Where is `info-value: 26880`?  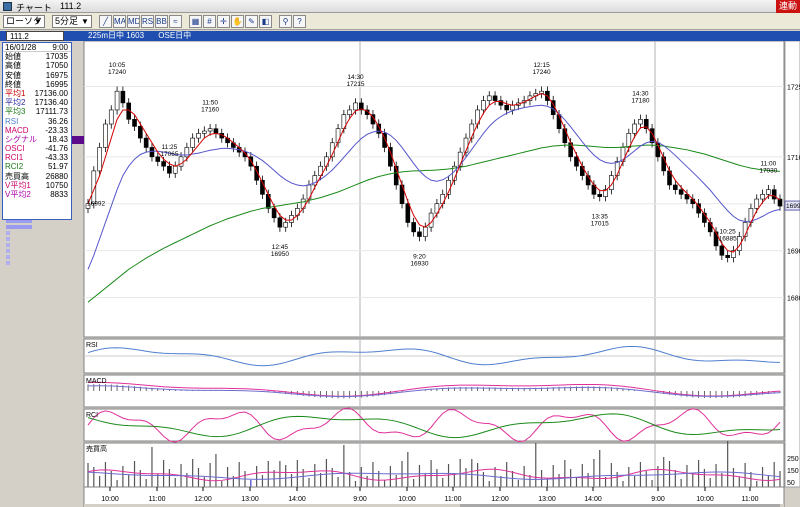 info-value: 26880 is located at coordinates (56, 176).